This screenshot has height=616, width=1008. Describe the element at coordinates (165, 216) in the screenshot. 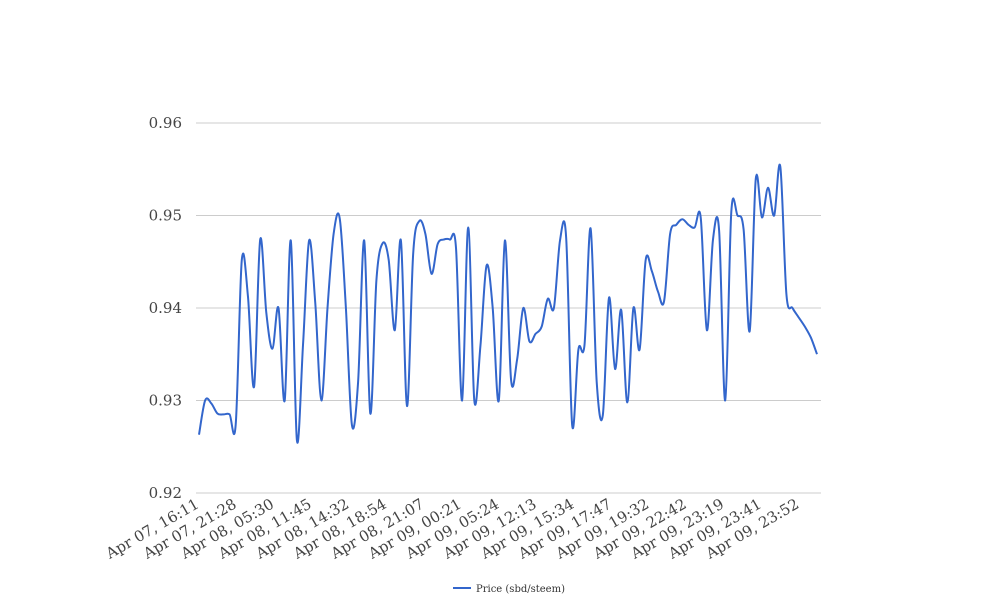

I see `y-tick-label: 0.95` at that location.